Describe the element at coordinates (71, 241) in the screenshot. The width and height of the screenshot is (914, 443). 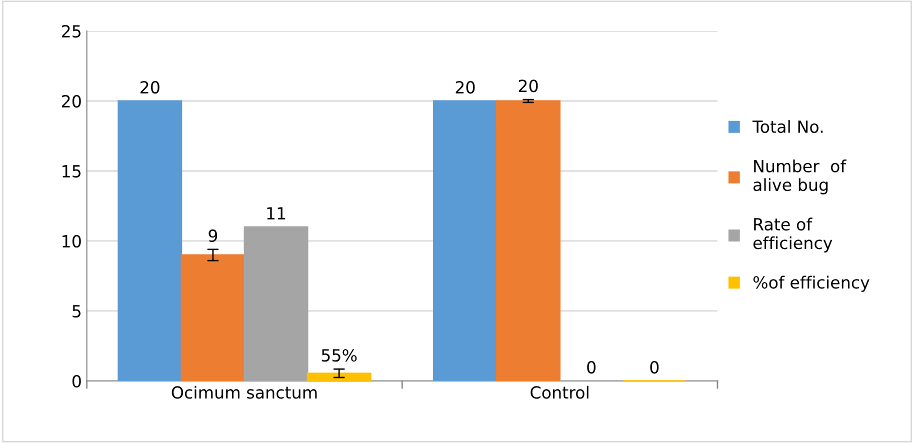
I see `y-tick-label: 10` at that location.